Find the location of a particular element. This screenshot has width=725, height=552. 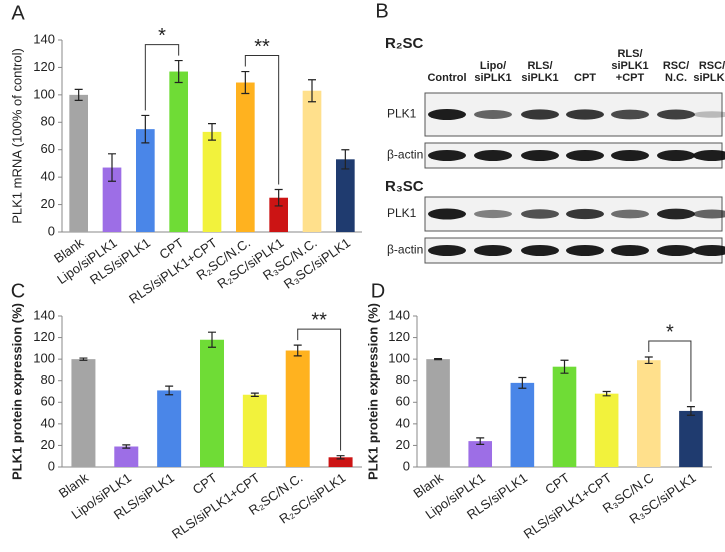

y-tick-label: 0 is located at coordinates (406, 465).